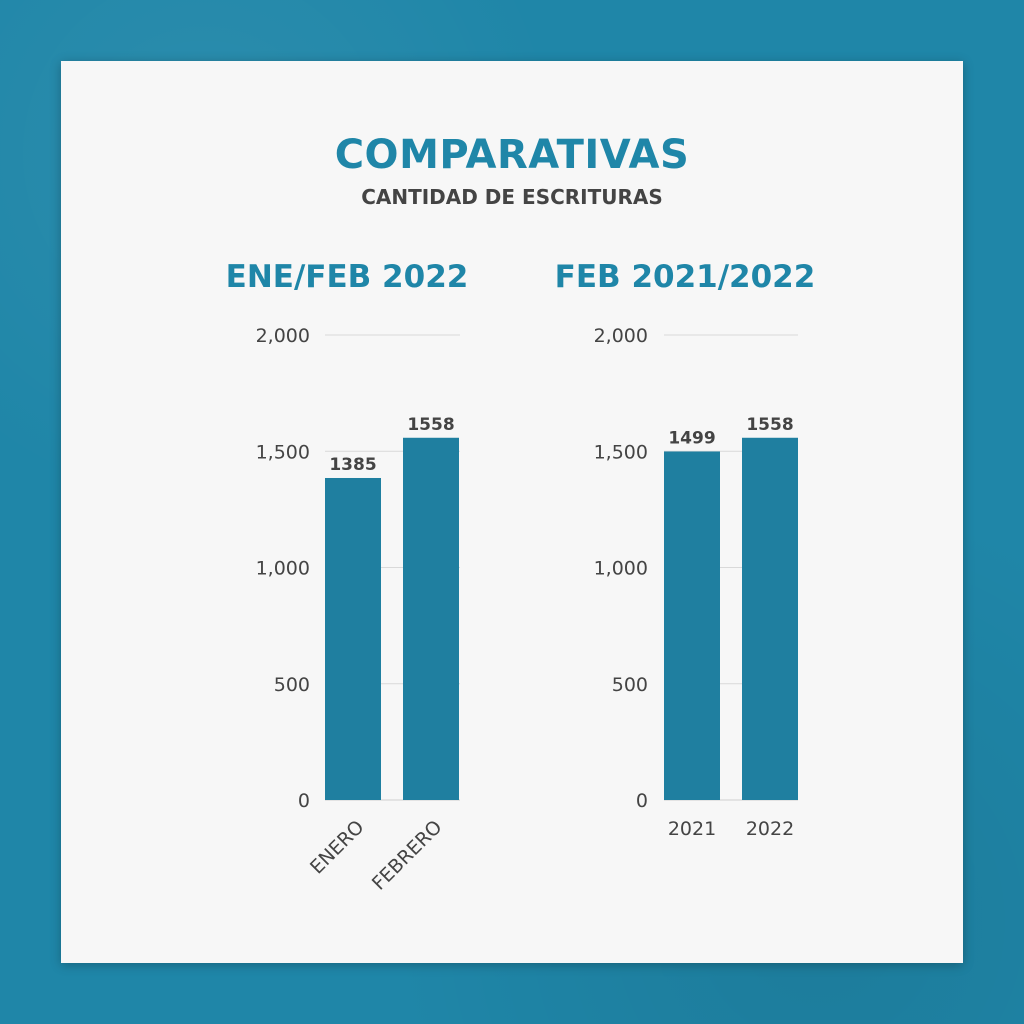 Image resolution: width=1024 pixels, height=1024 pixels. Describe the element at coordinates (770, 829) in the screenshot. I see `x-tick-label: 2022` at that location.